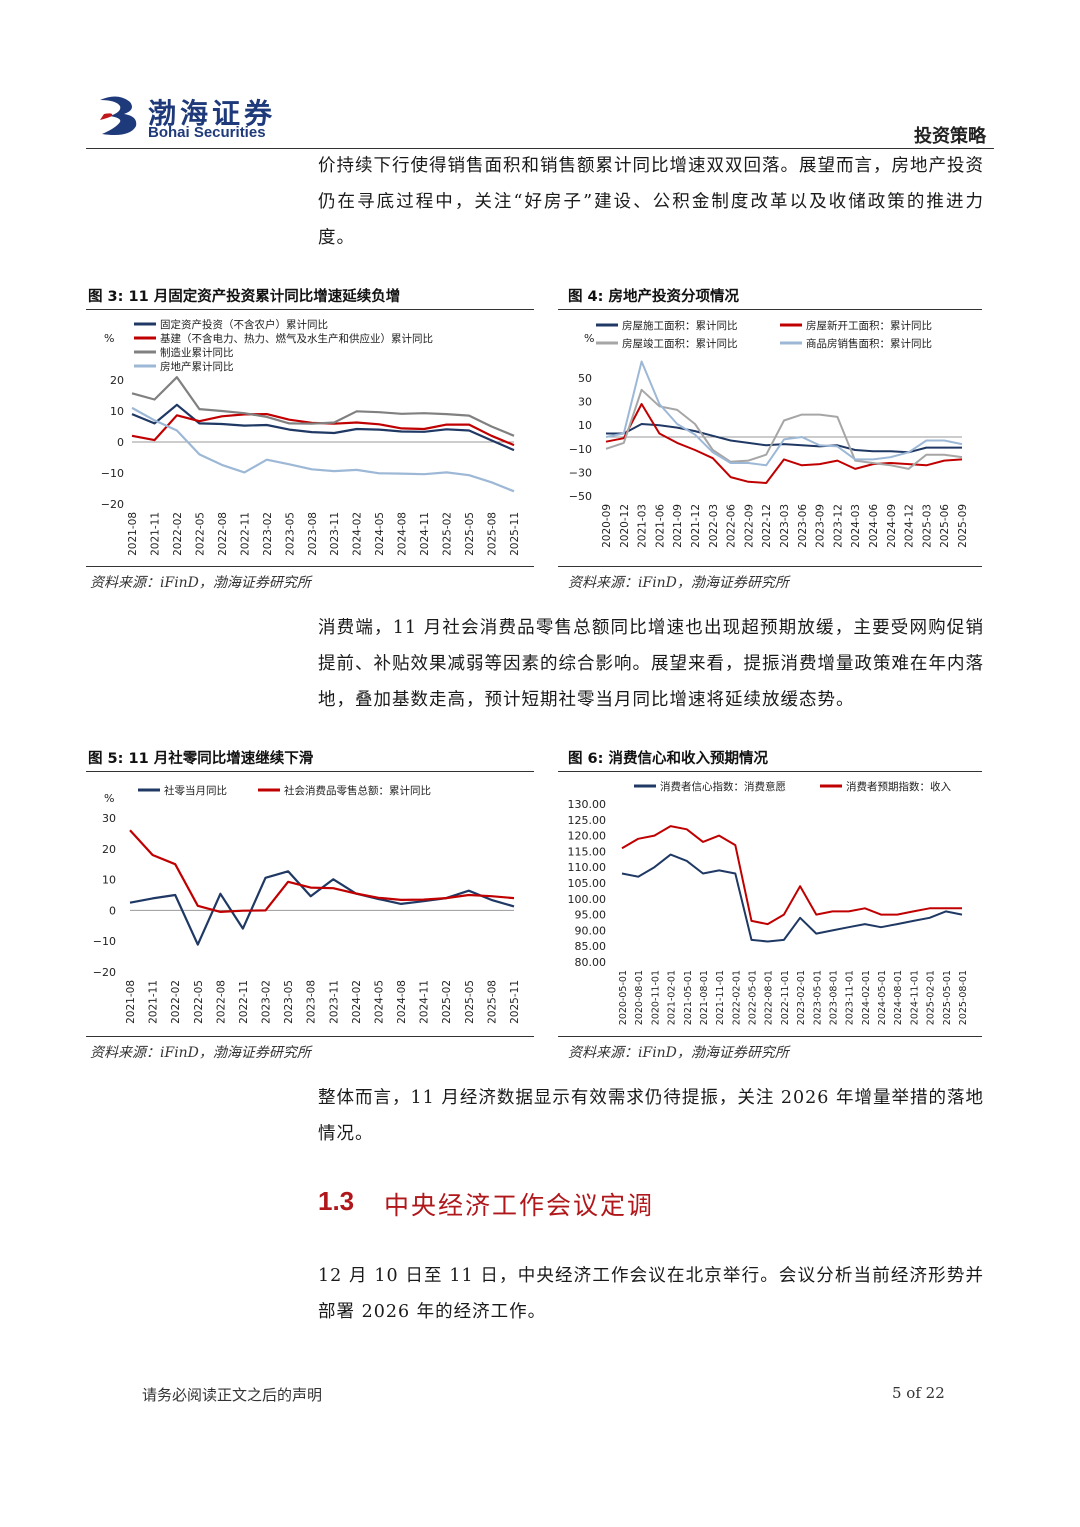 Image resolution: width=1080 pixels, height=1527 pixels. Describe the element at coordinates (104, 941) in the screenshot. I see `fig5-y-tick-label: −10` at that location.